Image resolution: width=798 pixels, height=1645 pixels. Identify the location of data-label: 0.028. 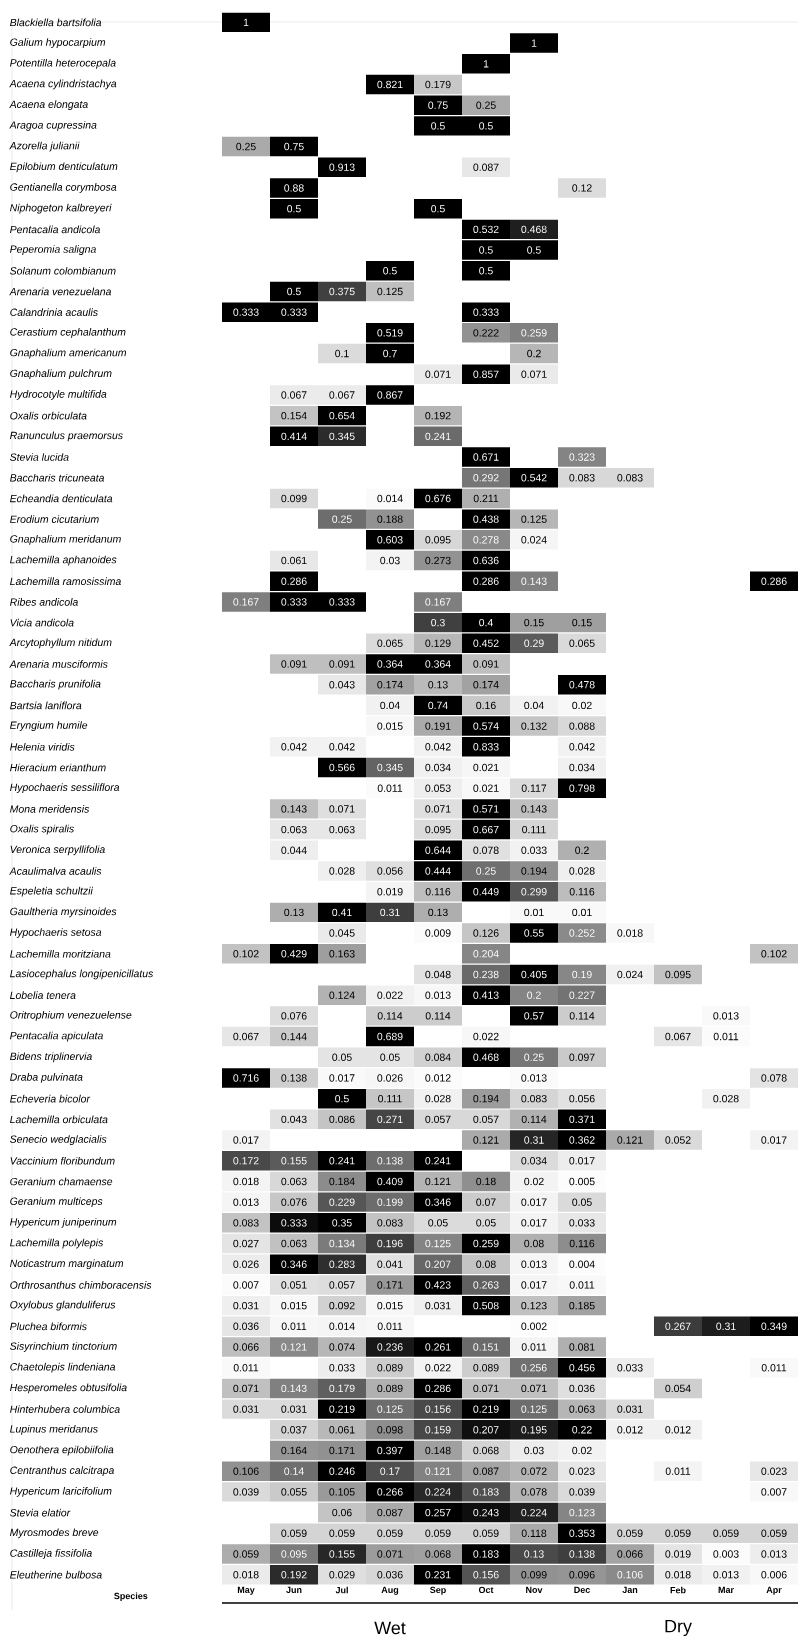
(726, 1098).